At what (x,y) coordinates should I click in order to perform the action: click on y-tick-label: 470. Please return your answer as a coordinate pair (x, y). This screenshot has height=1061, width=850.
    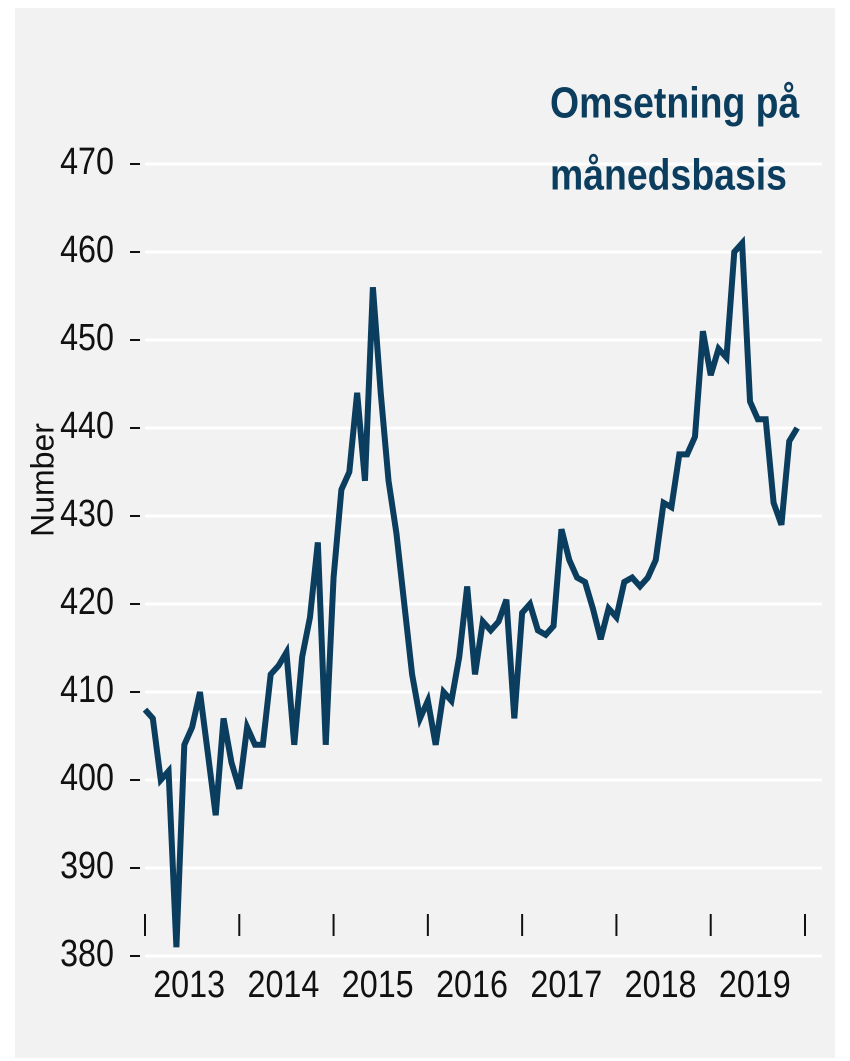
    Looking at the image, I should click on (87, 162).